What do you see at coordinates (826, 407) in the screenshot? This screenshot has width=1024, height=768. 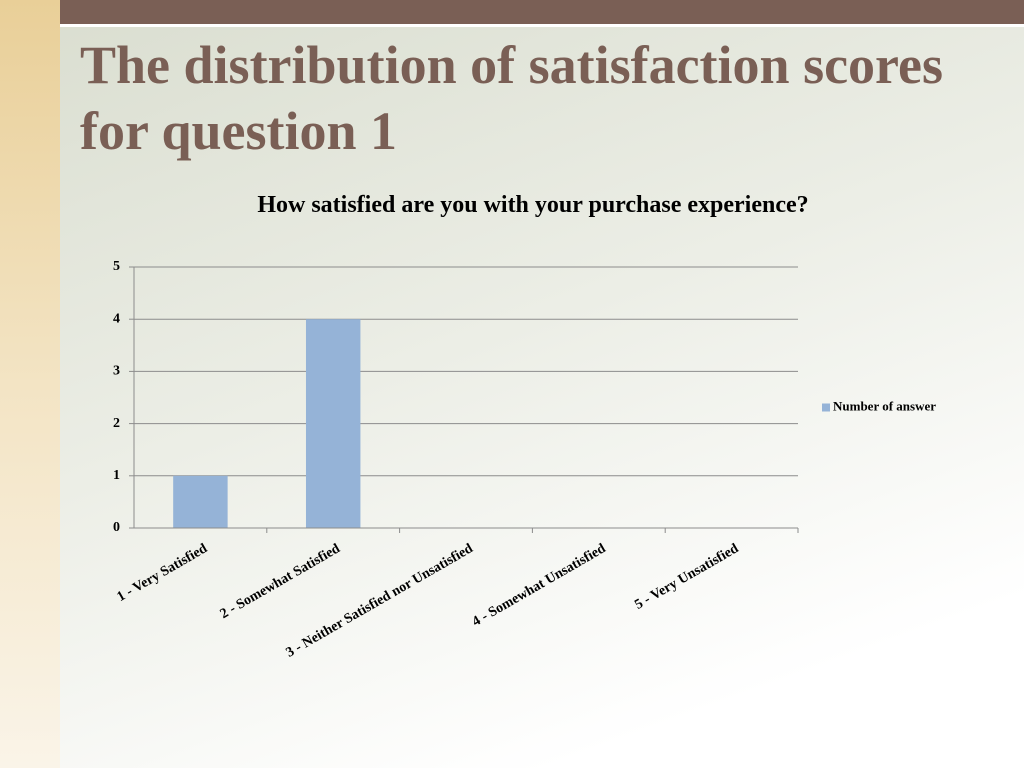 I see `legend-swatch` at bounding box center [826, 407].